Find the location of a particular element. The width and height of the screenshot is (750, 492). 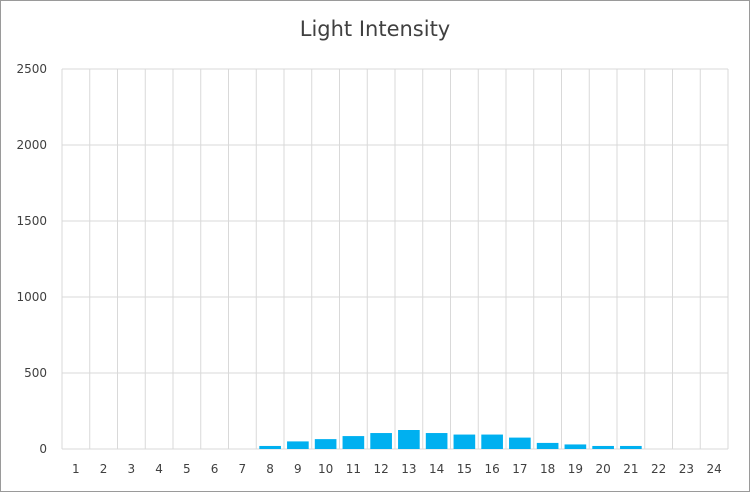

x-tick-label: 8 is located at coordinates (270, 469).